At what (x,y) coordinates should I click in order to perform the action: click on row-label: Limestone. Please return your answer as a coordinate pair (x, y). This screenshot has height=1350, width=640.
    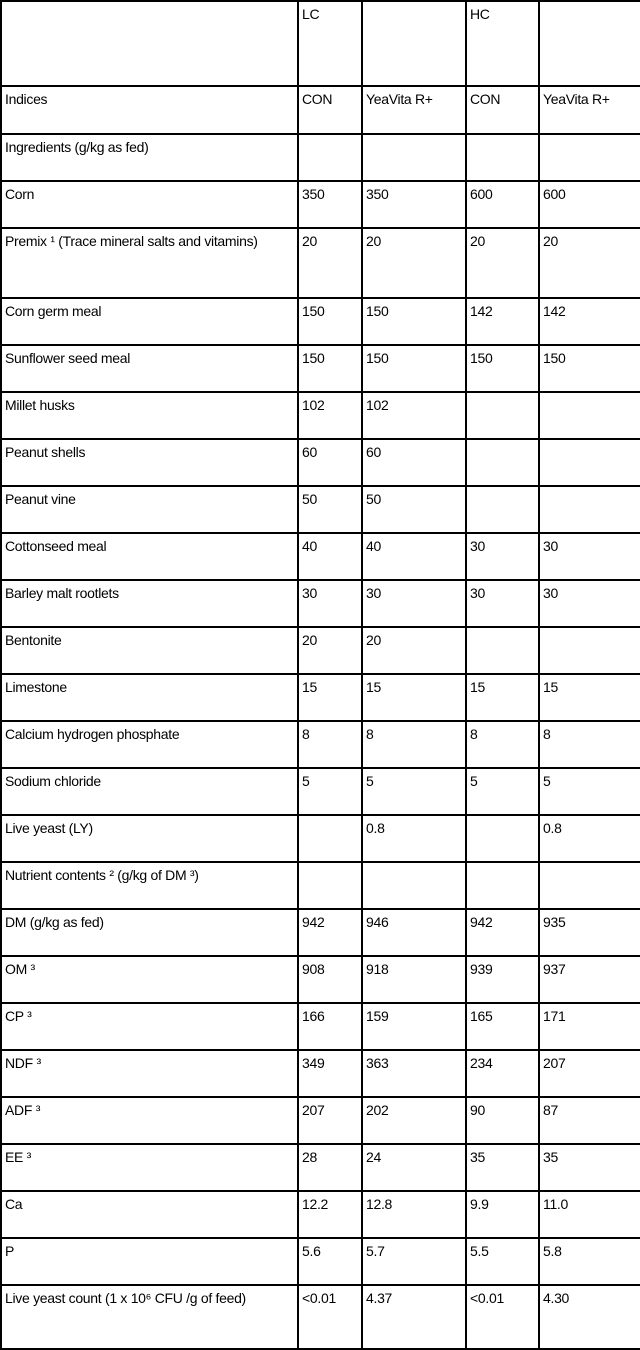
    Looking at the image, I should click on (149, 697).